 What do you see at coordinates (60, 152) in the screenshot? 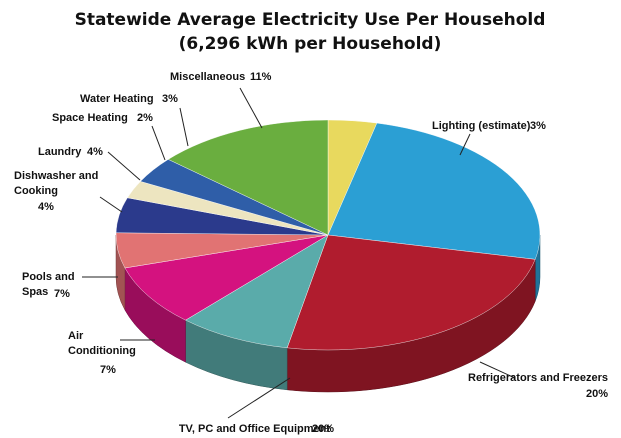
I see `slice-label: Laundry` at bounding box center [60, 152].